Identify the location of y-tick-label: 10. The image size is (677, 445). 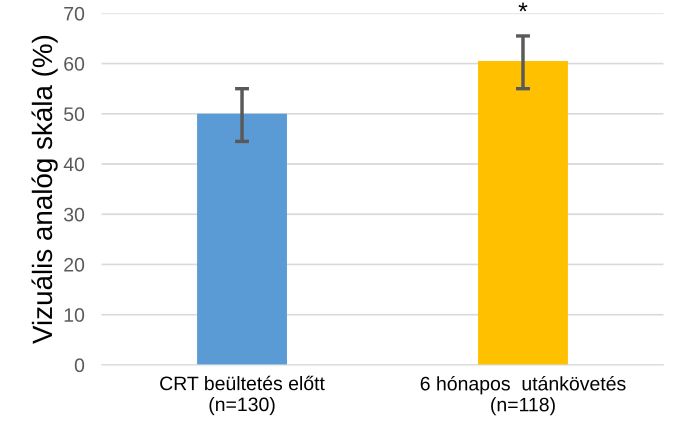
(74, 315).